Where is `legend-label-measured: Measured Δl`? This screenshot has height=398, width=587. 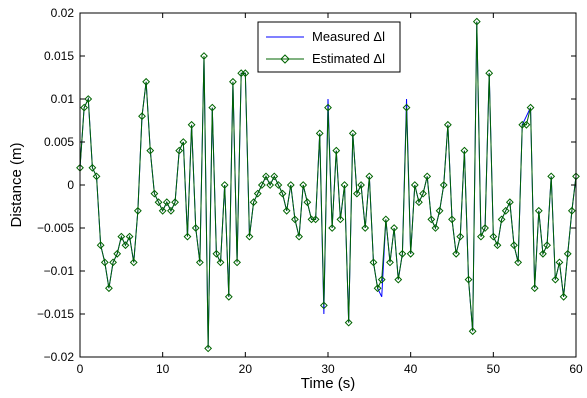 legend-label-measured: Measured Δl is located at coordinates (348, 36).